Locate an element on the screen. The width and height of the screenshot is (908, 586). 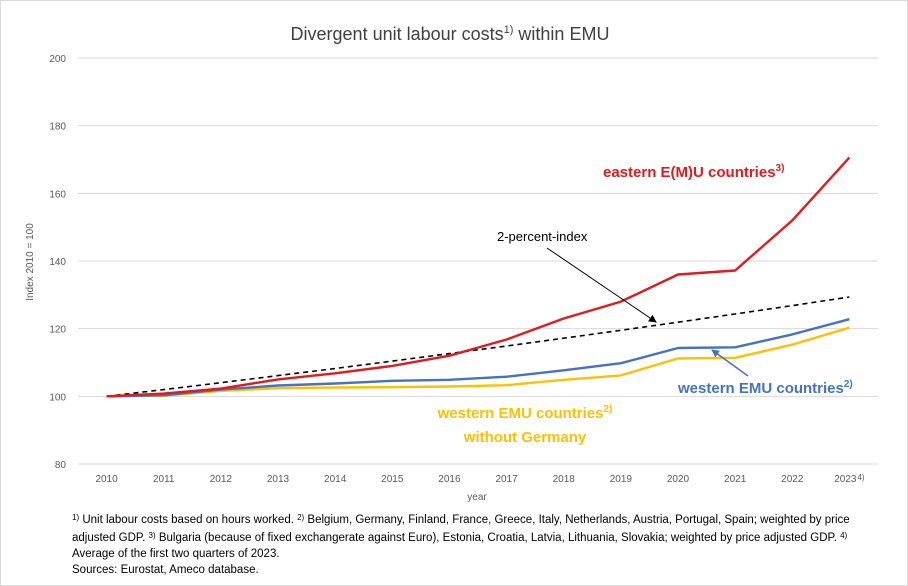
chart-title: Divergent unit labour costs1) within EMU is located at coordinates (450, 34).